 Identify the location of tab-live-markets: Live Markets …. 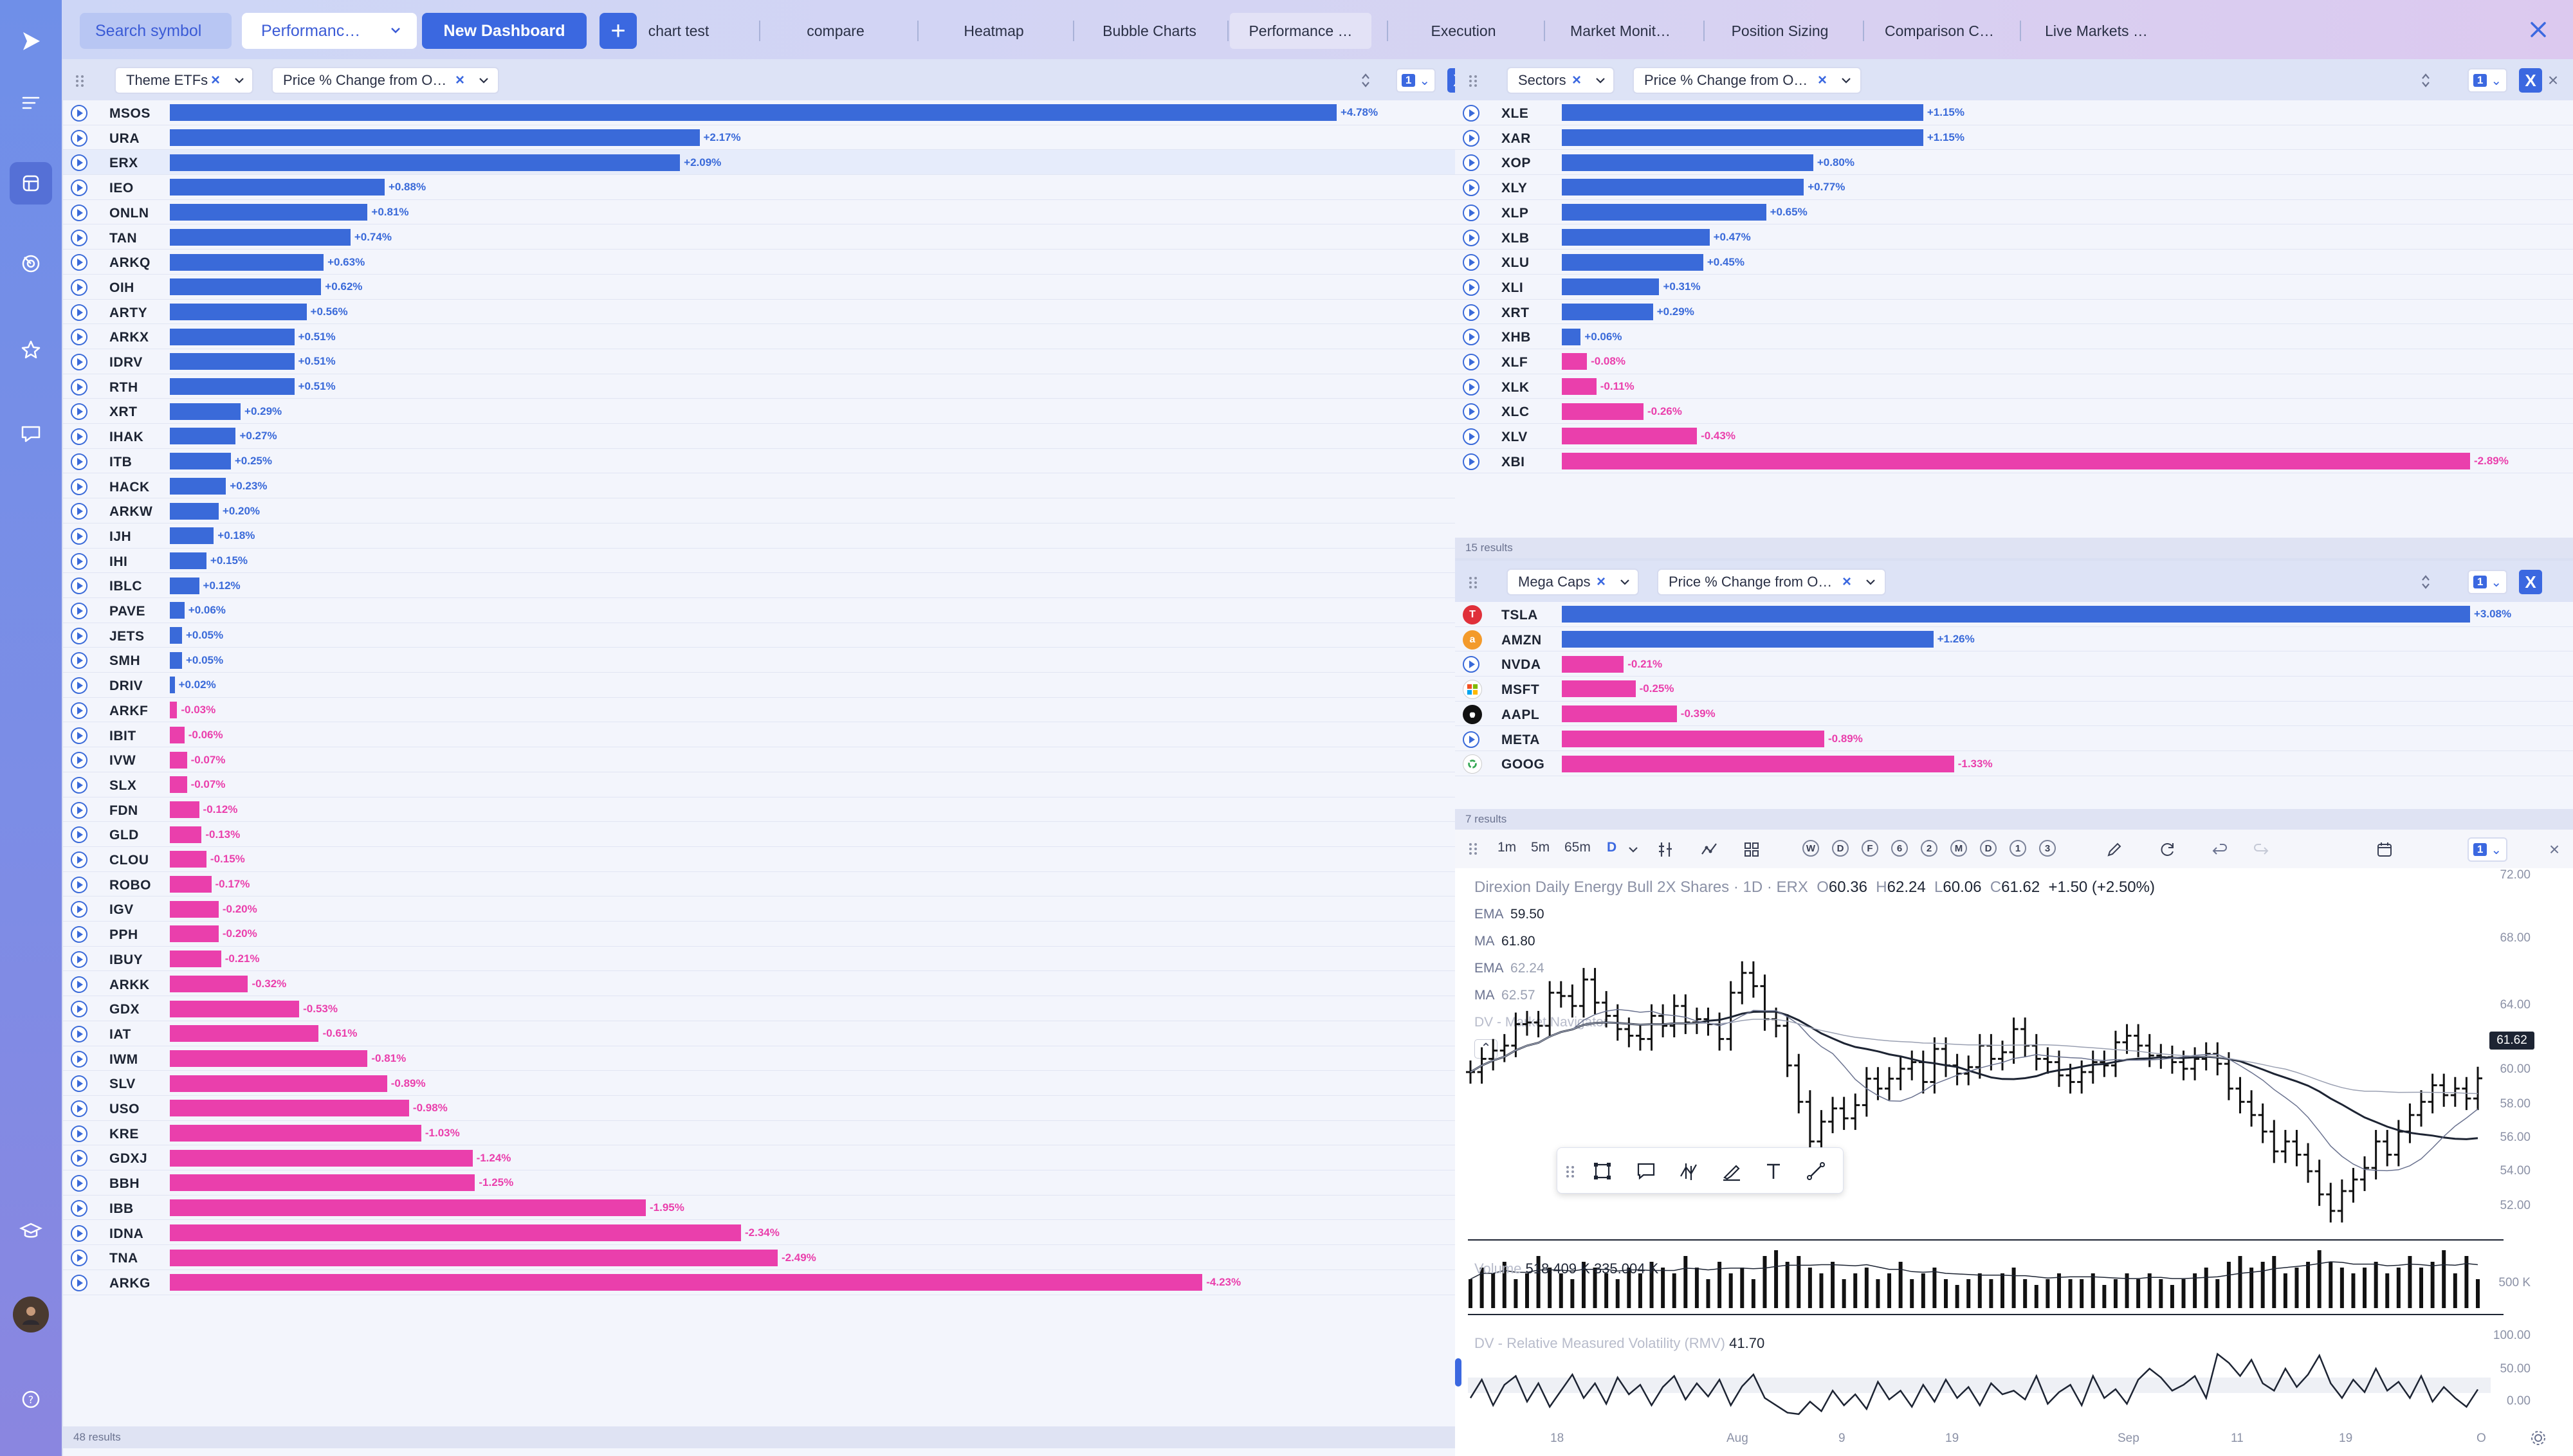
(2096, 30).